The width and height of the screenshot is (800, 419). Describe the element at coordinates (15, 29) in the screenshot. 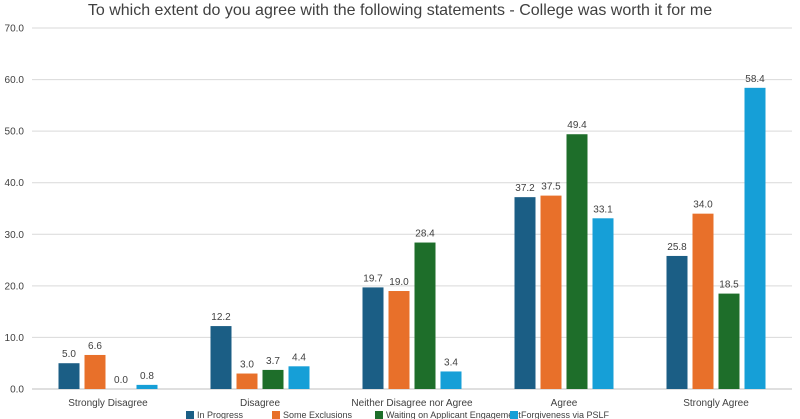

I see `y-tick-label: 70.0` at that location.